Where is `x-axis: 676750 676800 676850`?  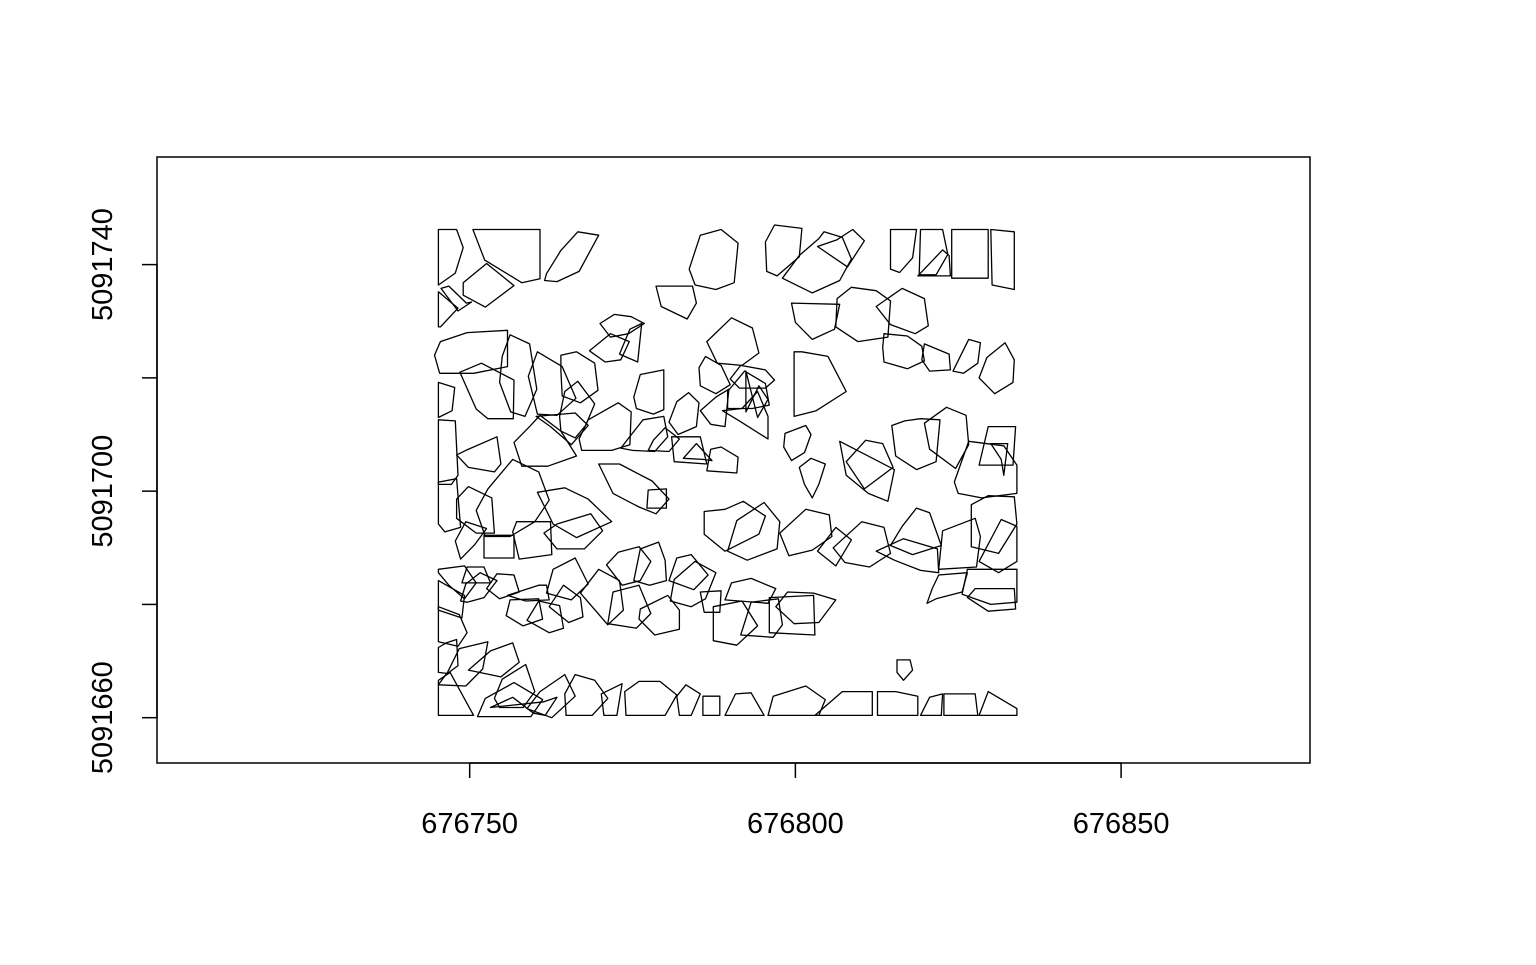 x-axis: 676750 676800 676850 is located at coordinates (795, 801).